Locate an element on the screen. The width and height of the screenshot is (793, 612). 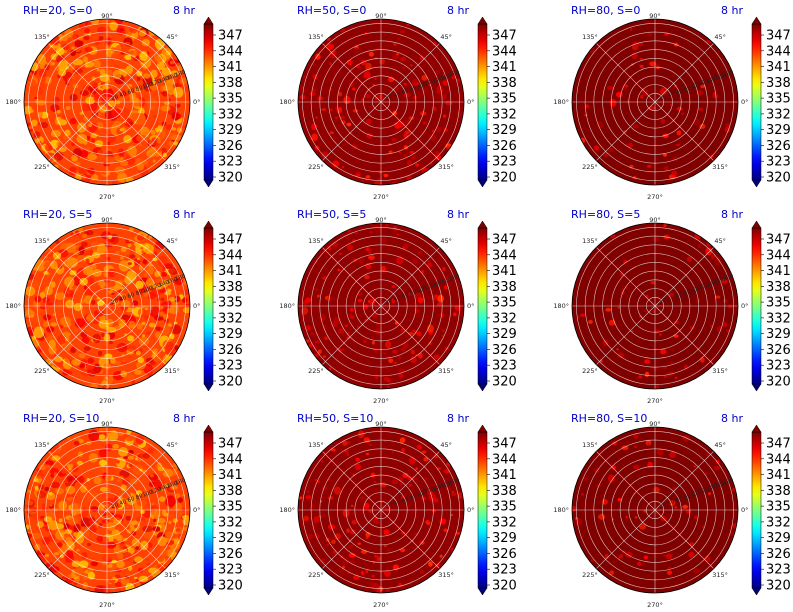
radial-tick-label: 140 is located at coordinates (164, 283).